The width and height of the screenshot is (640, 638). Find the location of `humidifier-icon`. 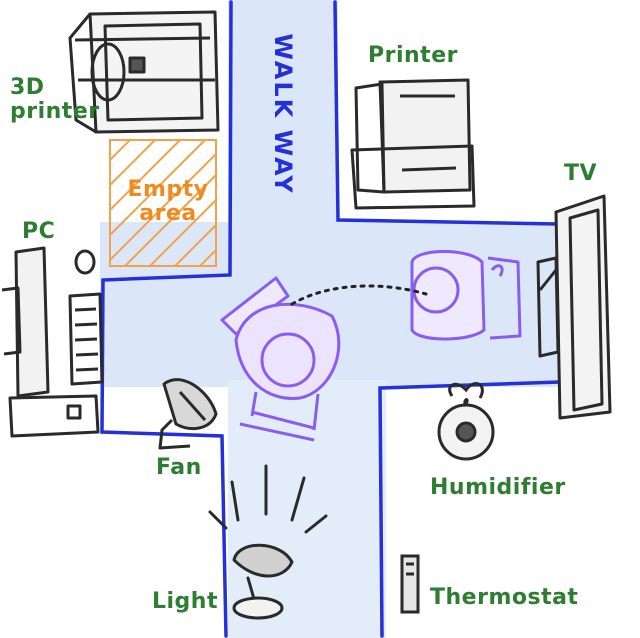

humidifier-icon is located at coordinates (466, 421).